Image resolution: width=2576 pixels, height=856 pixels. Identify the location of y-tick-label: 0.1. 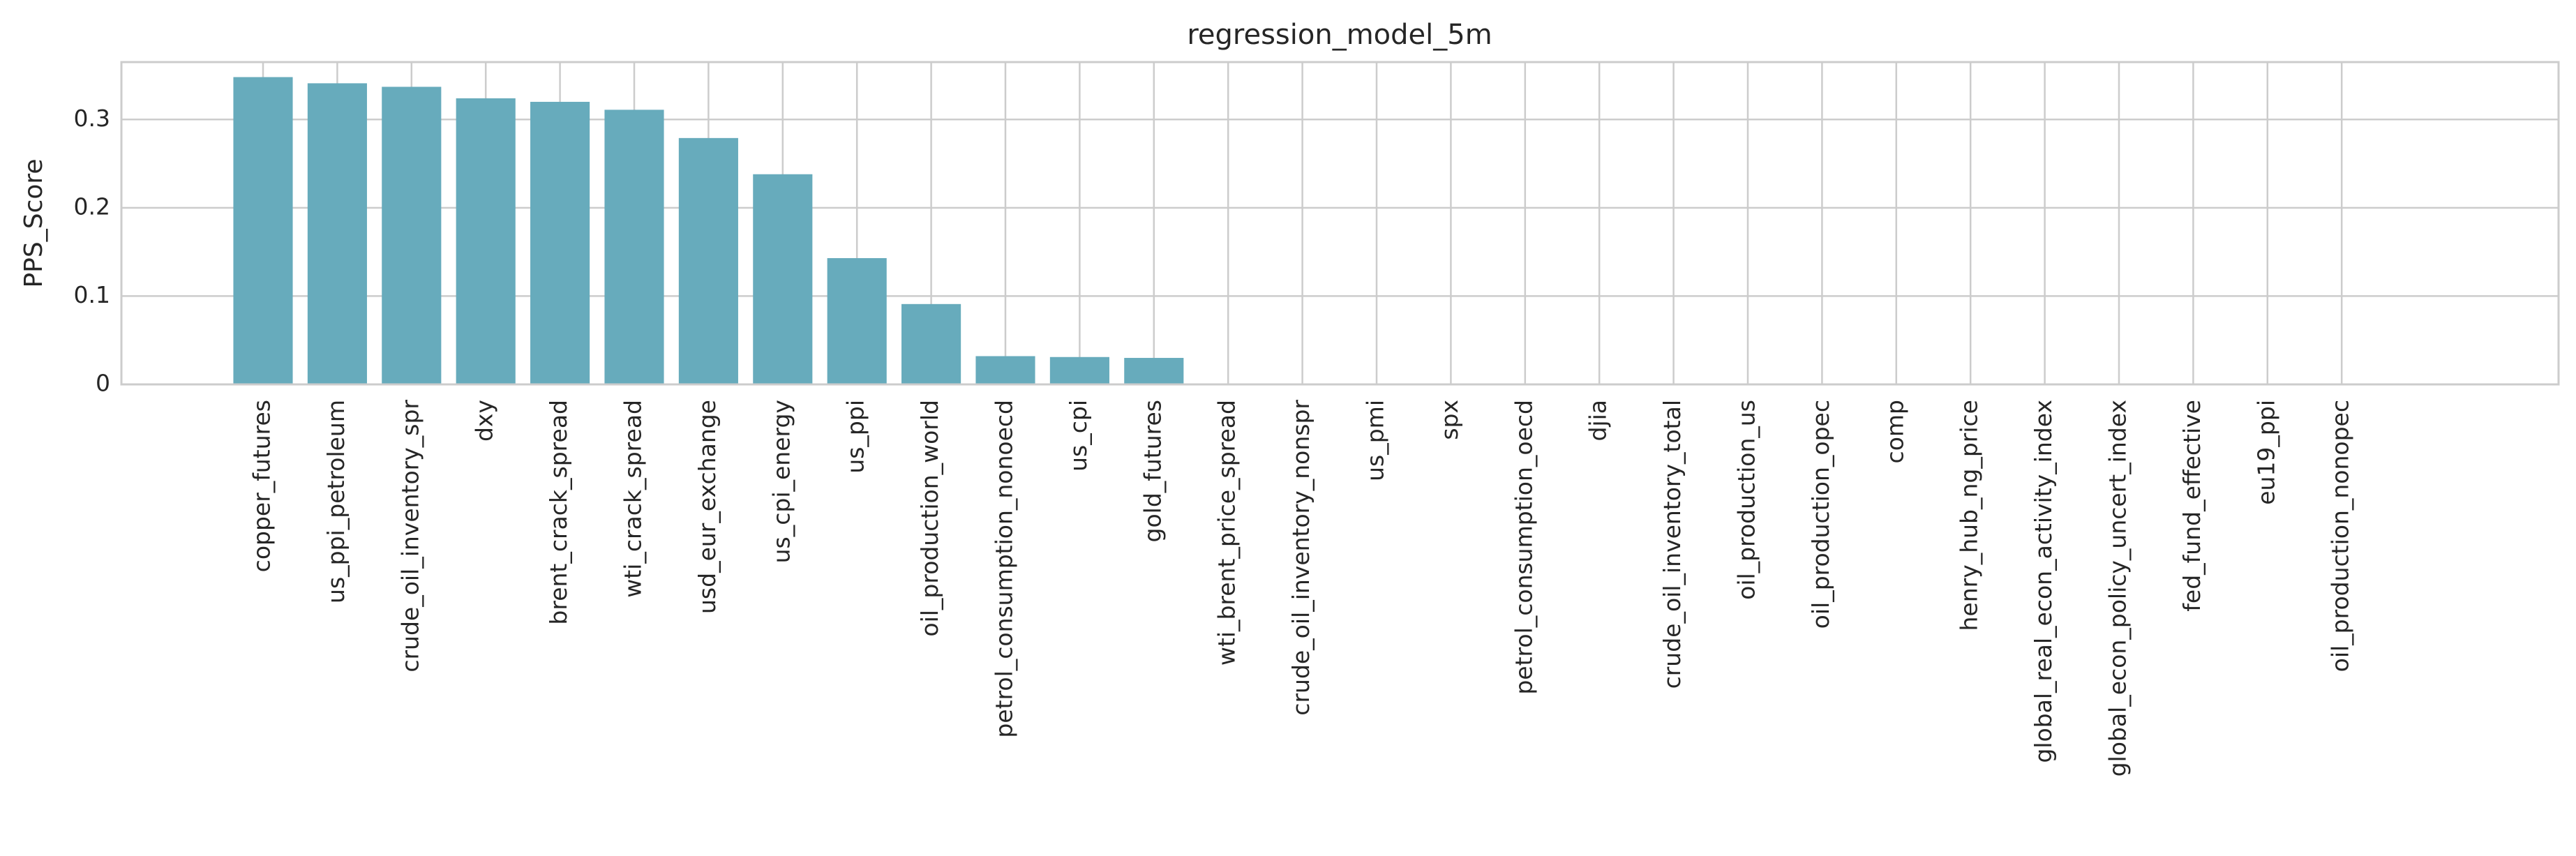
(92, 294).